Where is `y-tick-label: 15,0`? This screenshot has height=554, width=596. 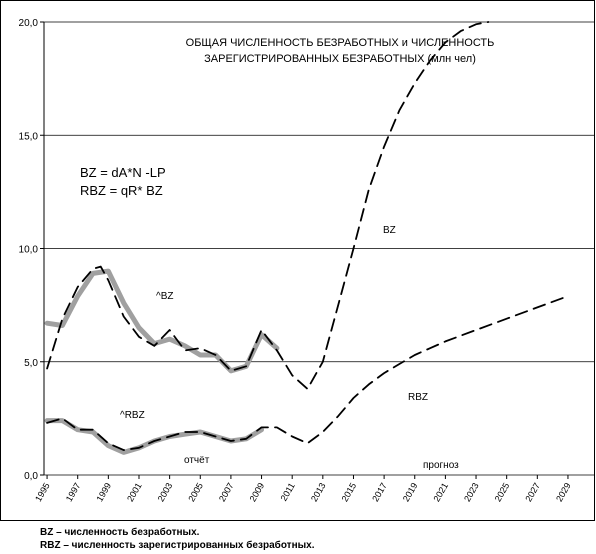
y-tick-label: 15,0 is located at coordinates (29, 136).